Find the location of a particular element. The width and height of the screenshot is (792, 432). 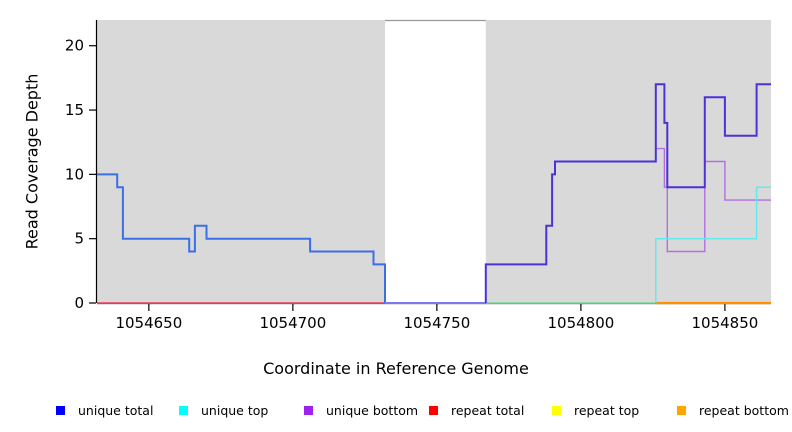

unique-top-line is located at coordinates (713, 244).